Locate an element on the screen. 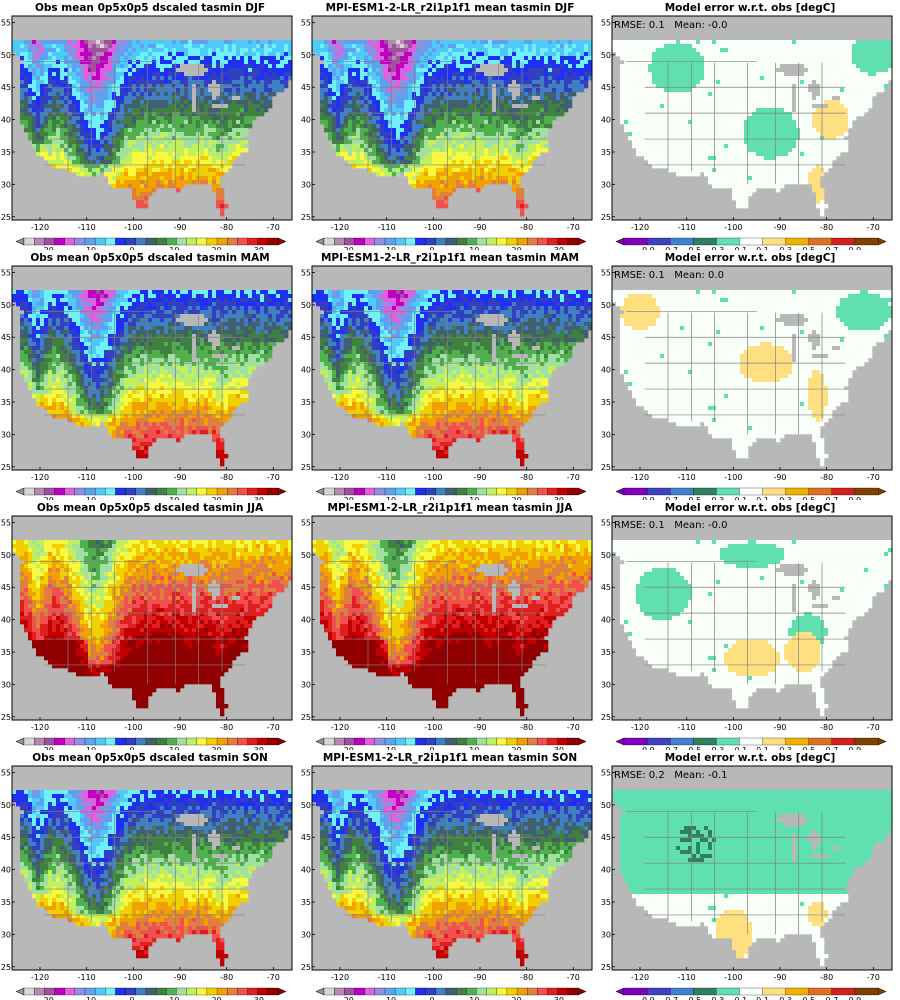  colorbar: -20 -10 0 10 20 30 is located at coordinates (151, 493).